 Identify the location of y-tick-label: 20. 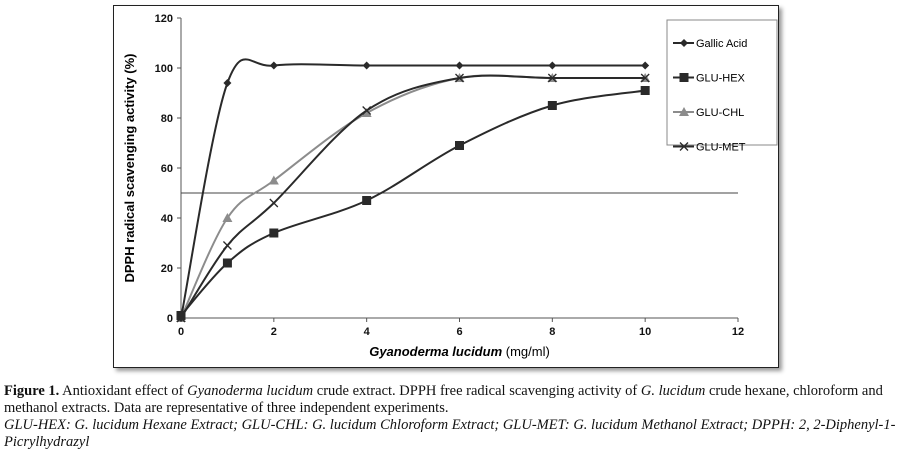
(167, 269).